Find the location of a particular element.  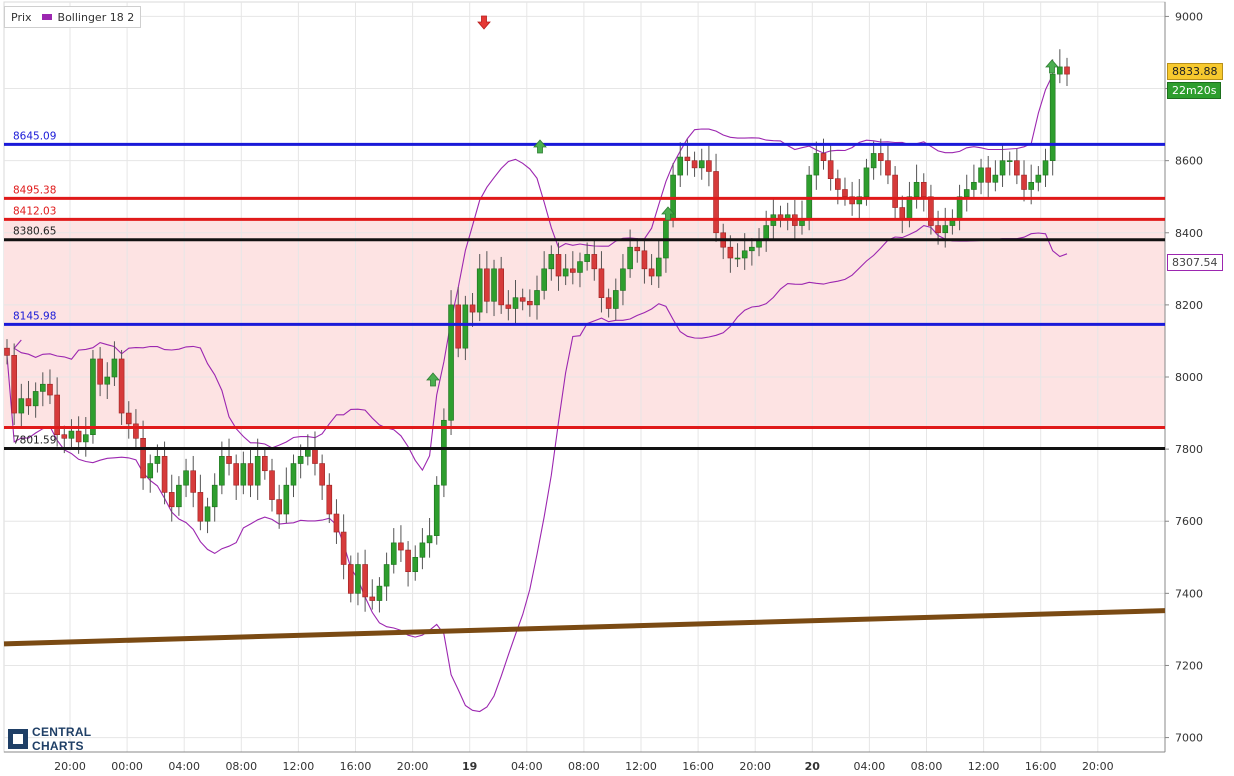

level-label: 8495.38 is located at coordinates (34, 190).